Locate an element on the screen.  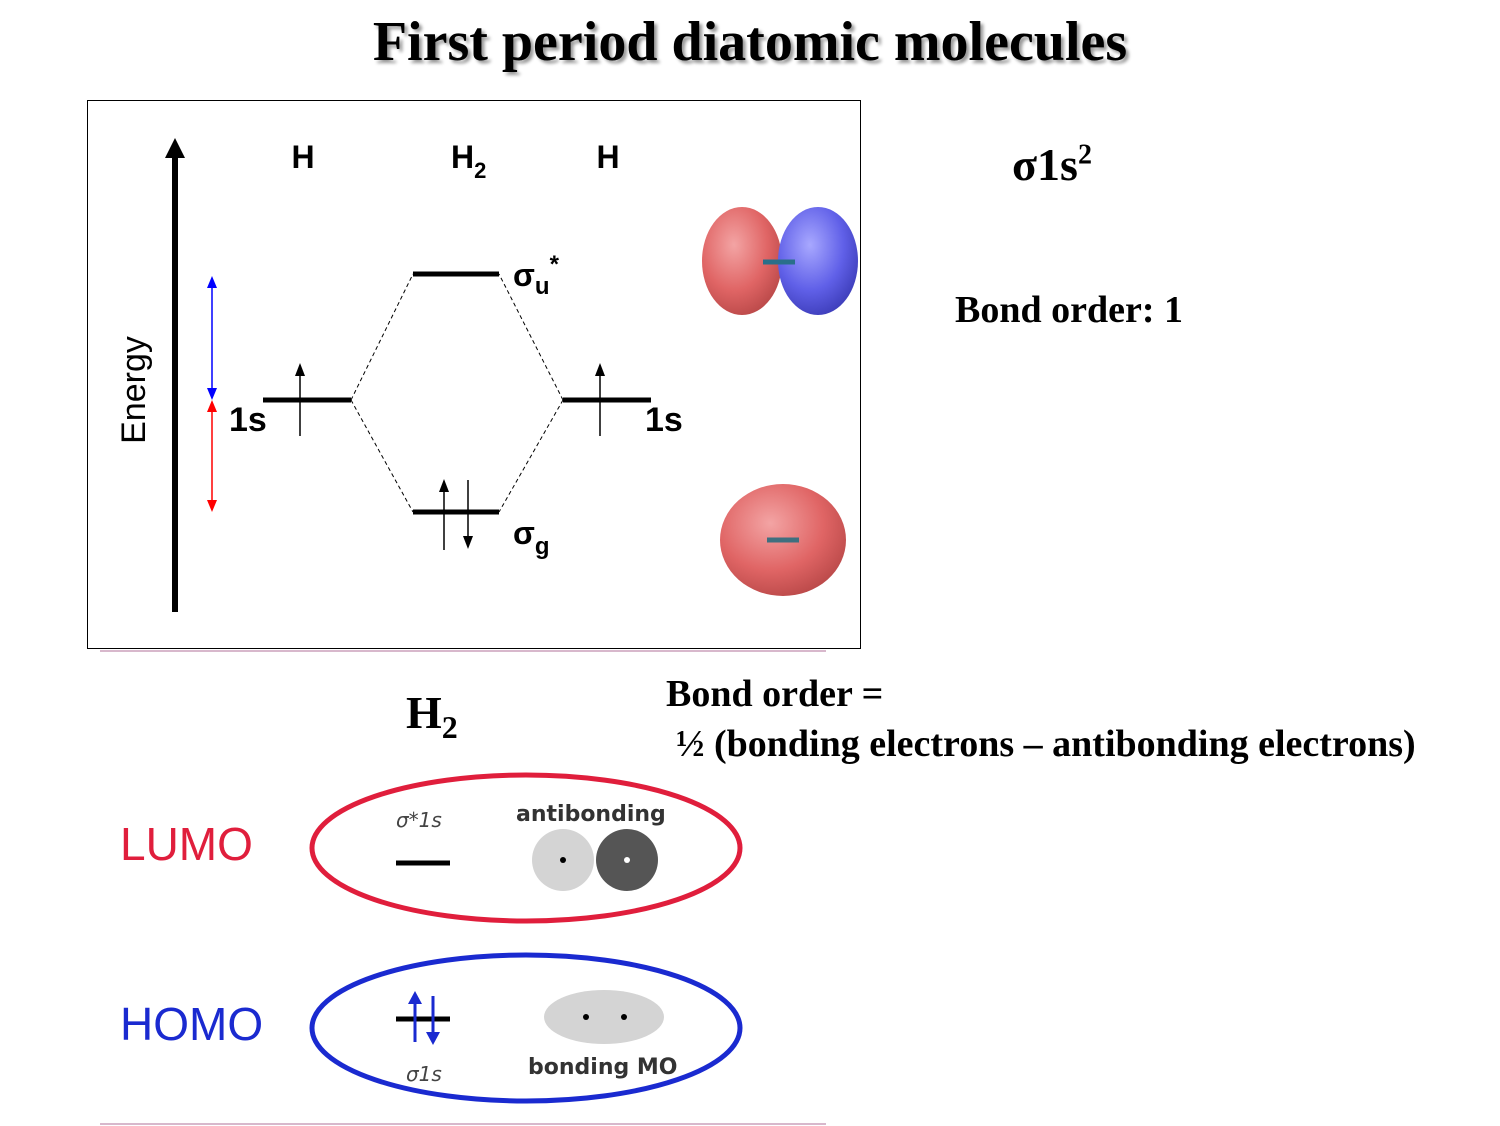
electron-configuration: σ1s2 is located at coordinates (1052, 164).